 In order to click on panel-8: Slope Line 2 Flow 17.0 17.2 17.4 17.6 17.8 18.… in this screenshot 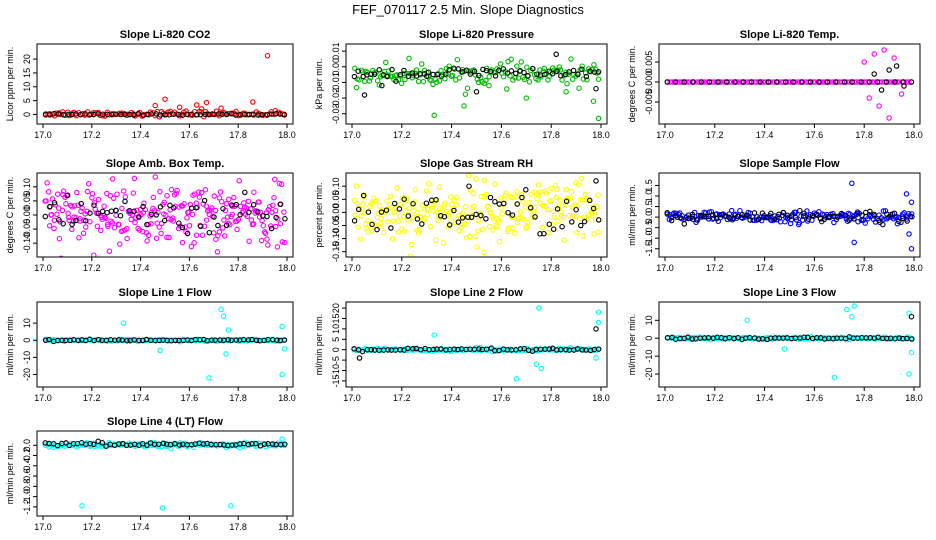, I will do `click(462, 345)`.